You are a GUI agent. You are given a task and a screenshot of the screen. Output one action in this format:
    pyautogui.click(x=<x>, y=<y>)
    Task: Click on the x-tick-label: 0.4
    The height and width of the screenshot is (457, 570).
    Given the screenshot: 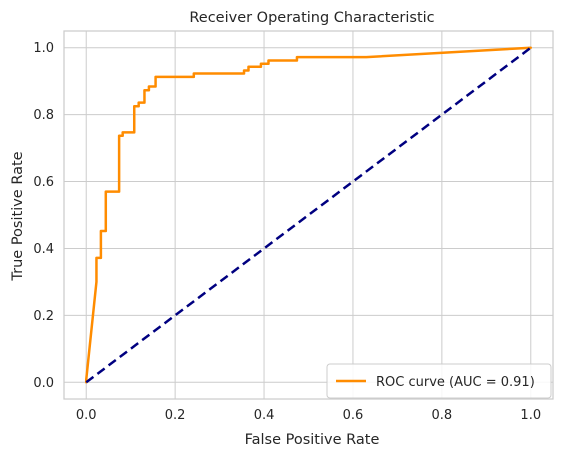 What is the action you would take?
    pyautogui.click(x=264, y=415)
    